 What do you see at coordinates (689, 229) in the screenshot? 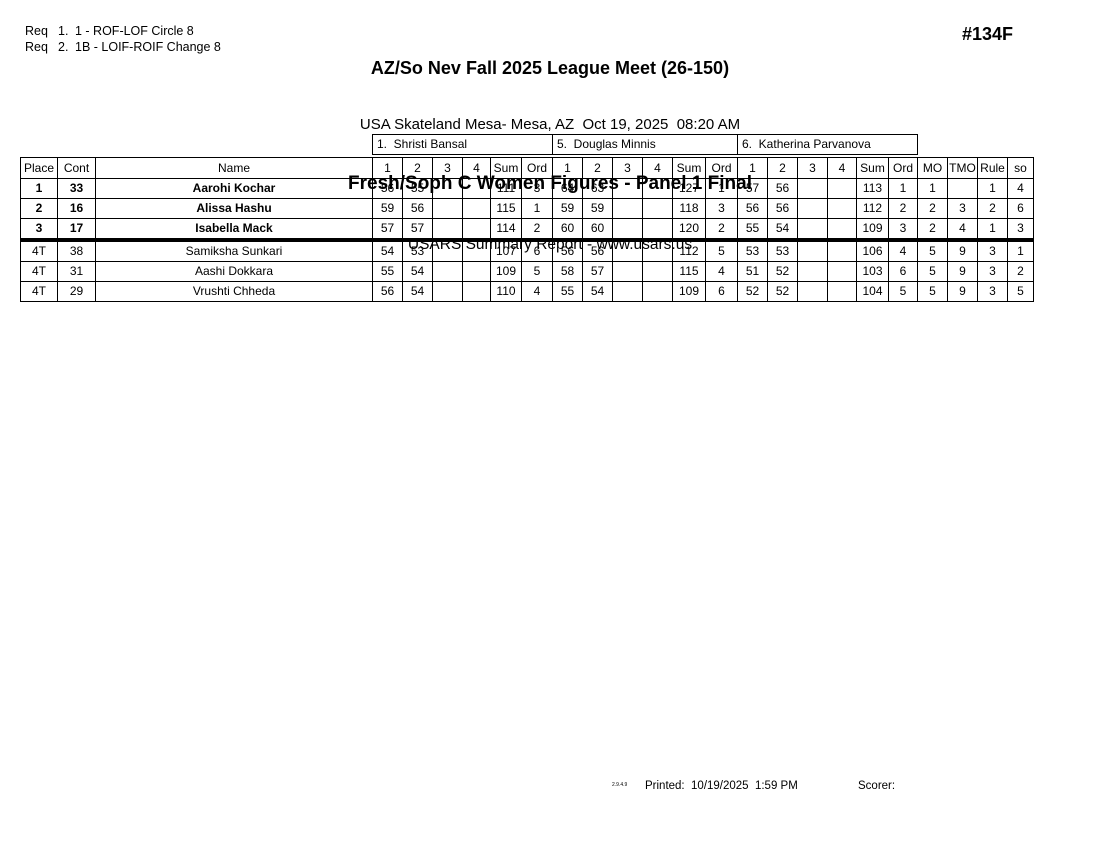
I see `sum-cell: 120` at bounding box center [689, 229].